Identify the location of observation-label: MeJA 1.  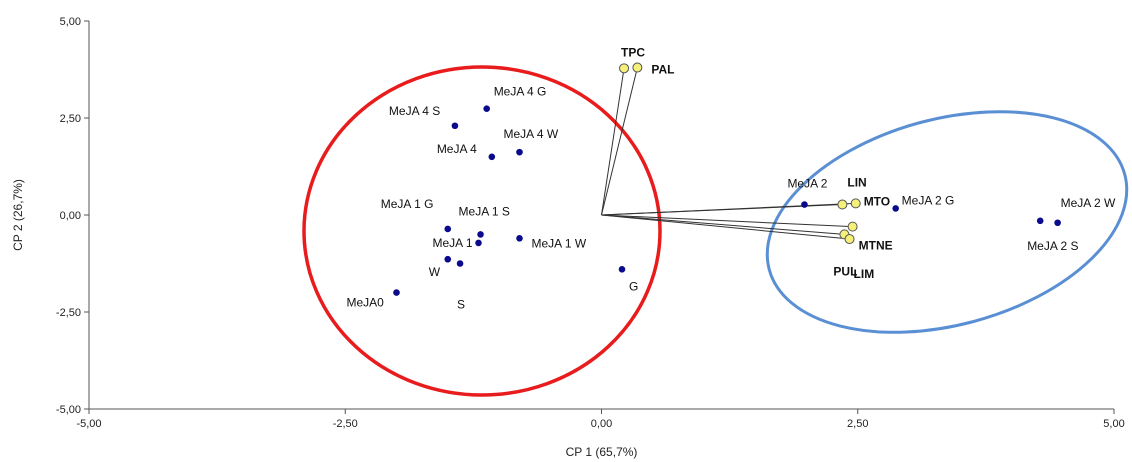
(453, 243).